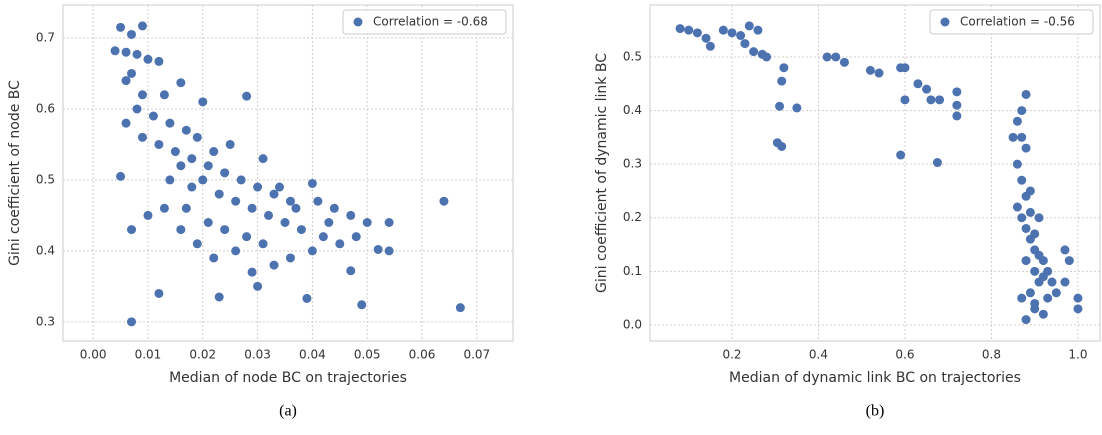 The height and width of the screenshot is (435, 1102). Describe the element at coordinates (1017, 22) in the screenshot. I see `legend-label: Correlation = -0.56` at that location.